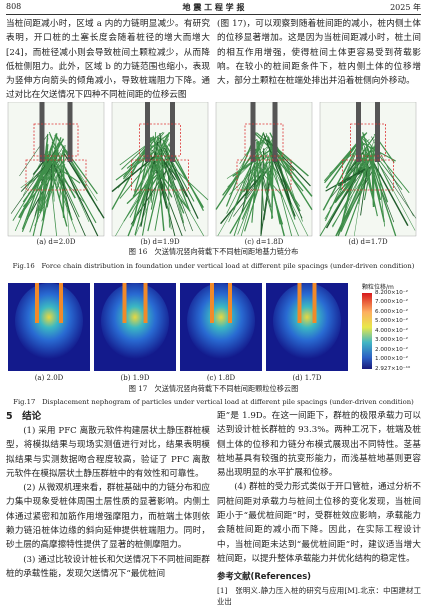  Describe the element at coordinates (392, 359) in the screenshot. I see `colorbar-tick-label: 1.000×10⁻²` at that location.